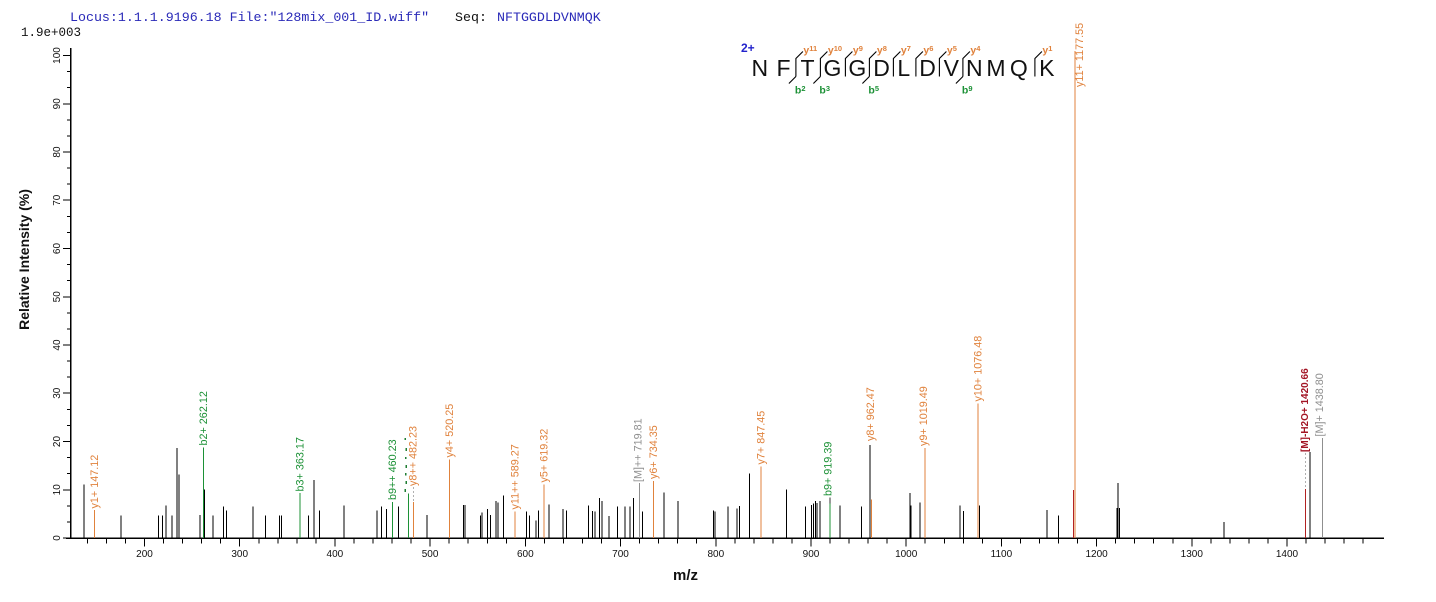  What do you see at coordinates (811, 554) in the screenshot?
I see `svg-text: 900` at bounding box center [811, 554].